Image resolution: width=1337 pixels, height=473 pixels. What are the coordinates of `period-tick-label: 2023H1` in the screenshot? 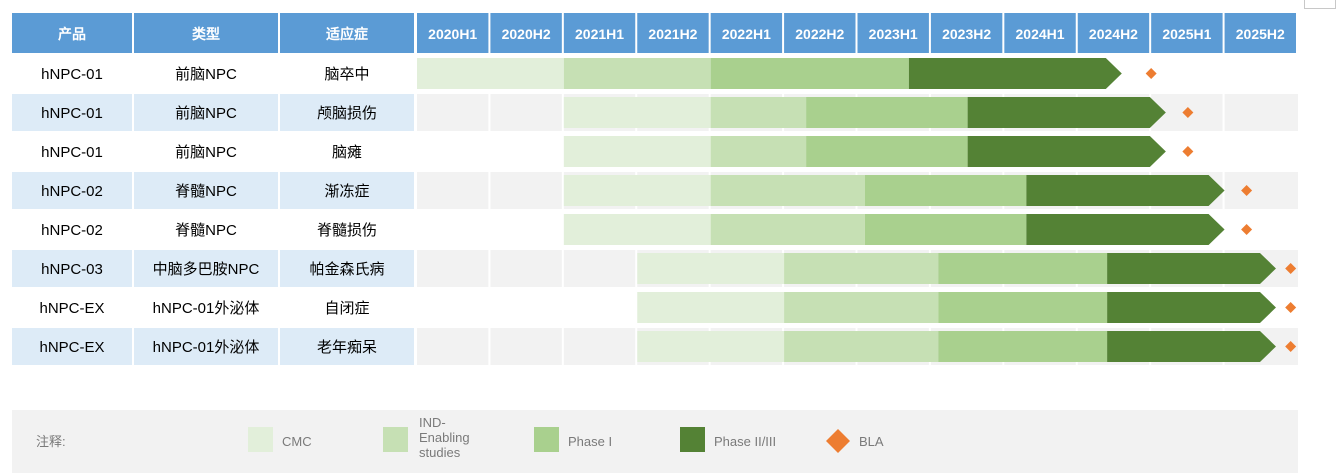 It's located at (893, 34).